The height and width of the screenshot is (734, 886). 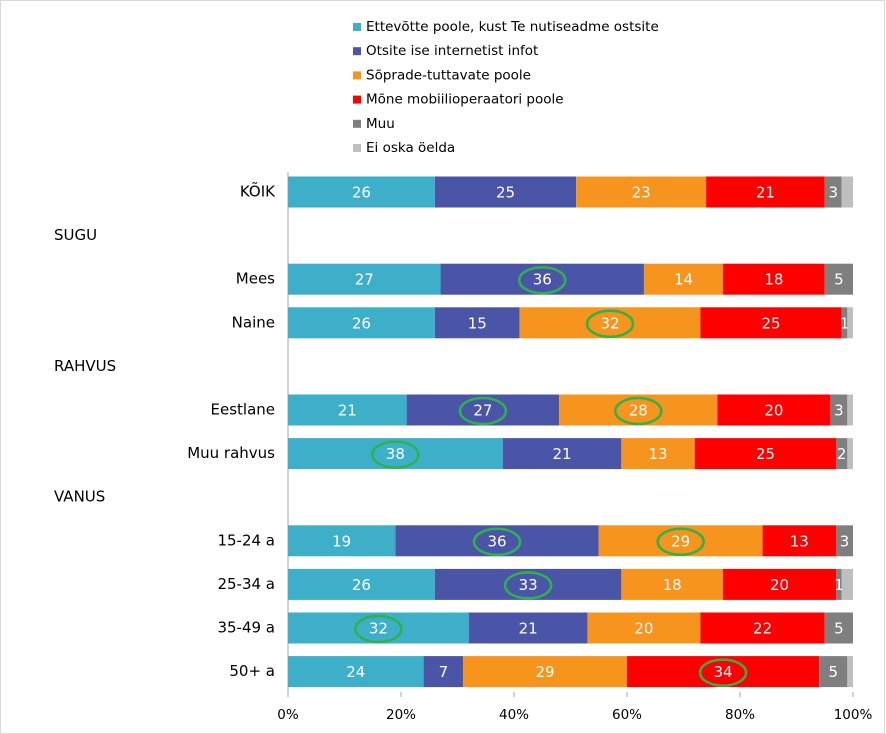 I want to click on value-label: 27, so click(x=364, y=280).